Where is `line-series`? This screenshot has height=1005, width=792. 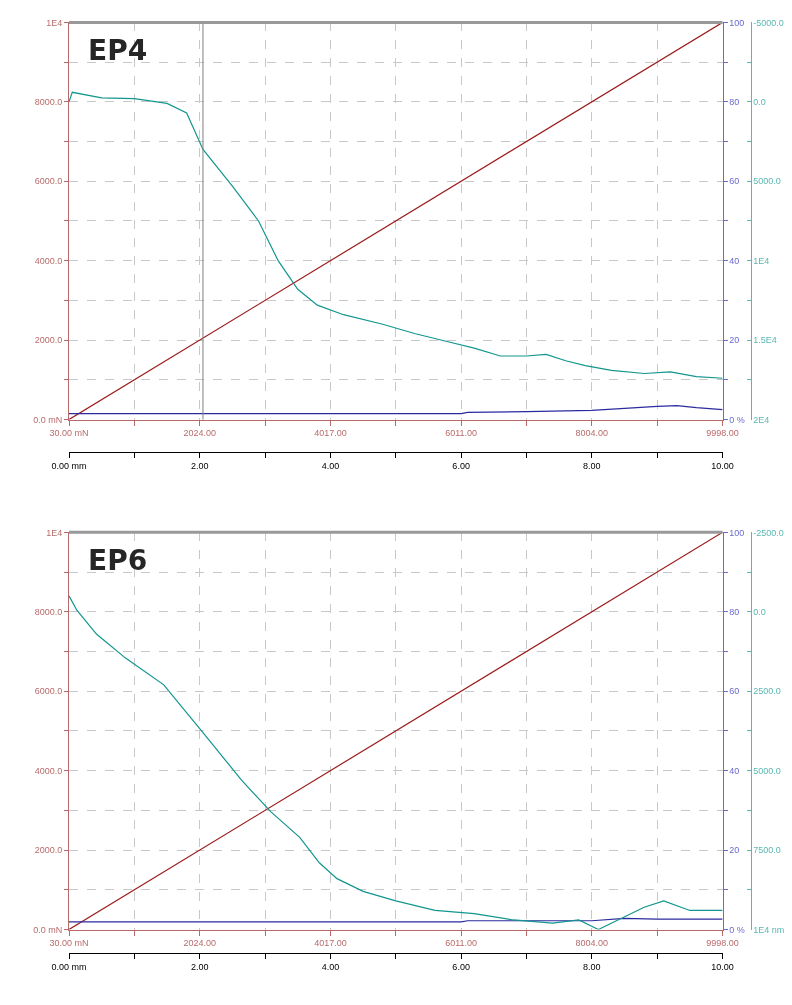
line-series is located at coordinates (396, 410).